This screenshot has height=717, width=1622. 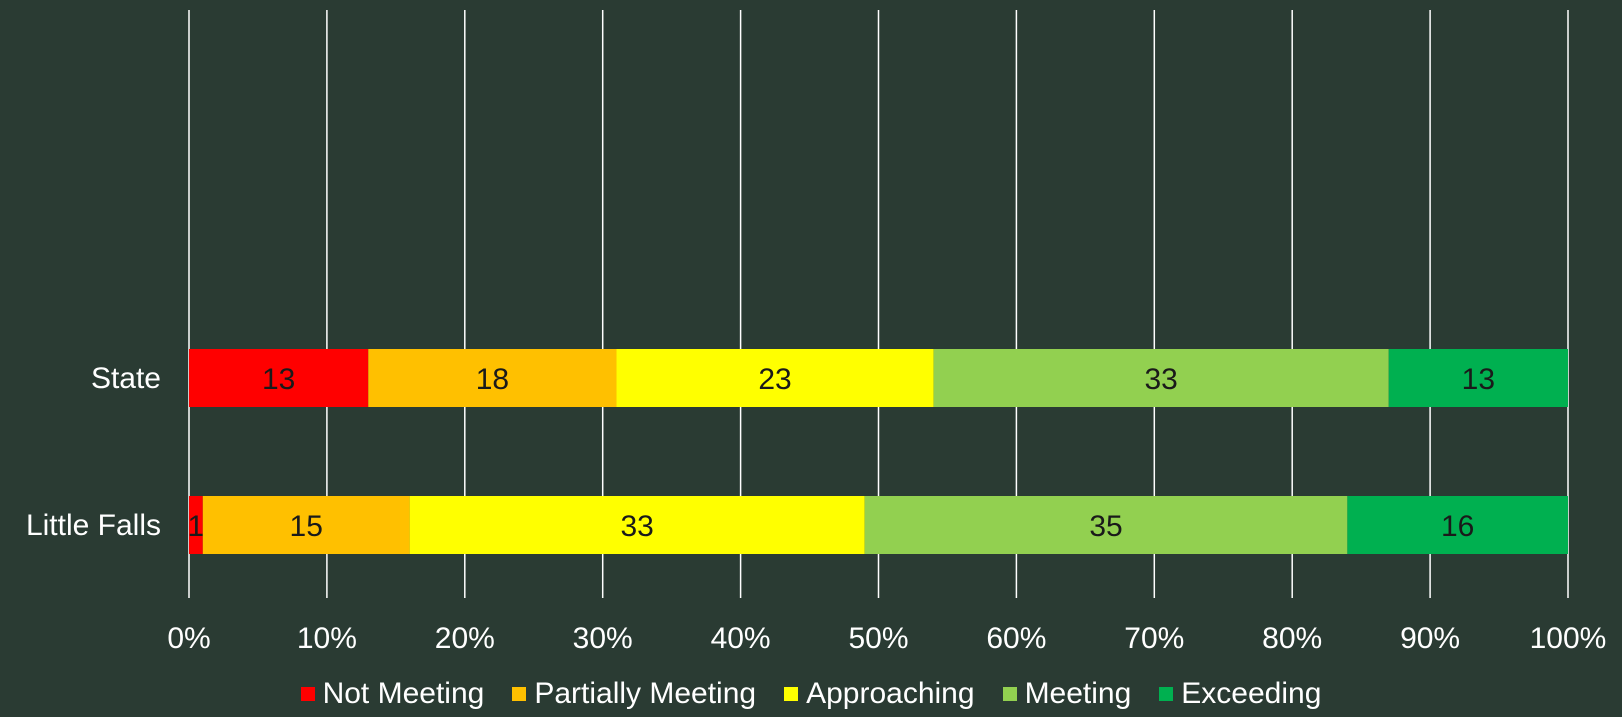 I want to click on x-tick-label: 80%, so click(x=1292, y=638).